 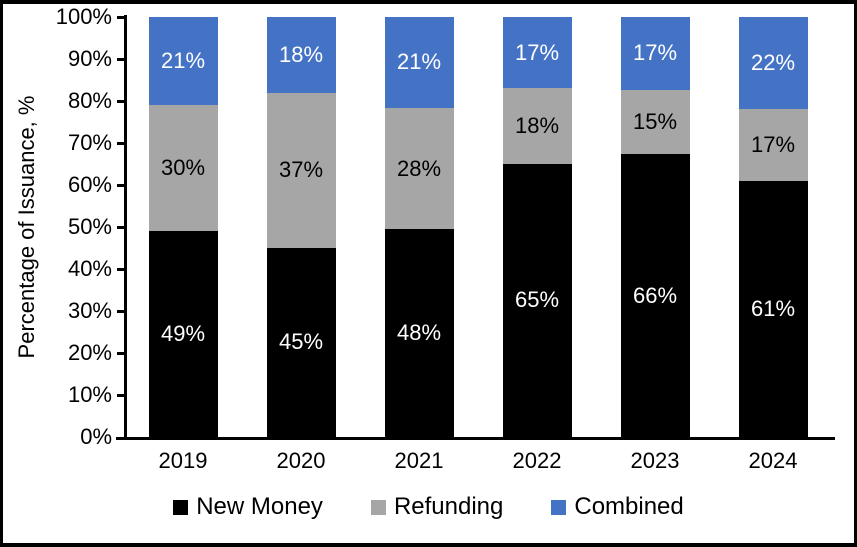 I want to click on bar-segment-new-money: 49%, so click(x=183, y=334).